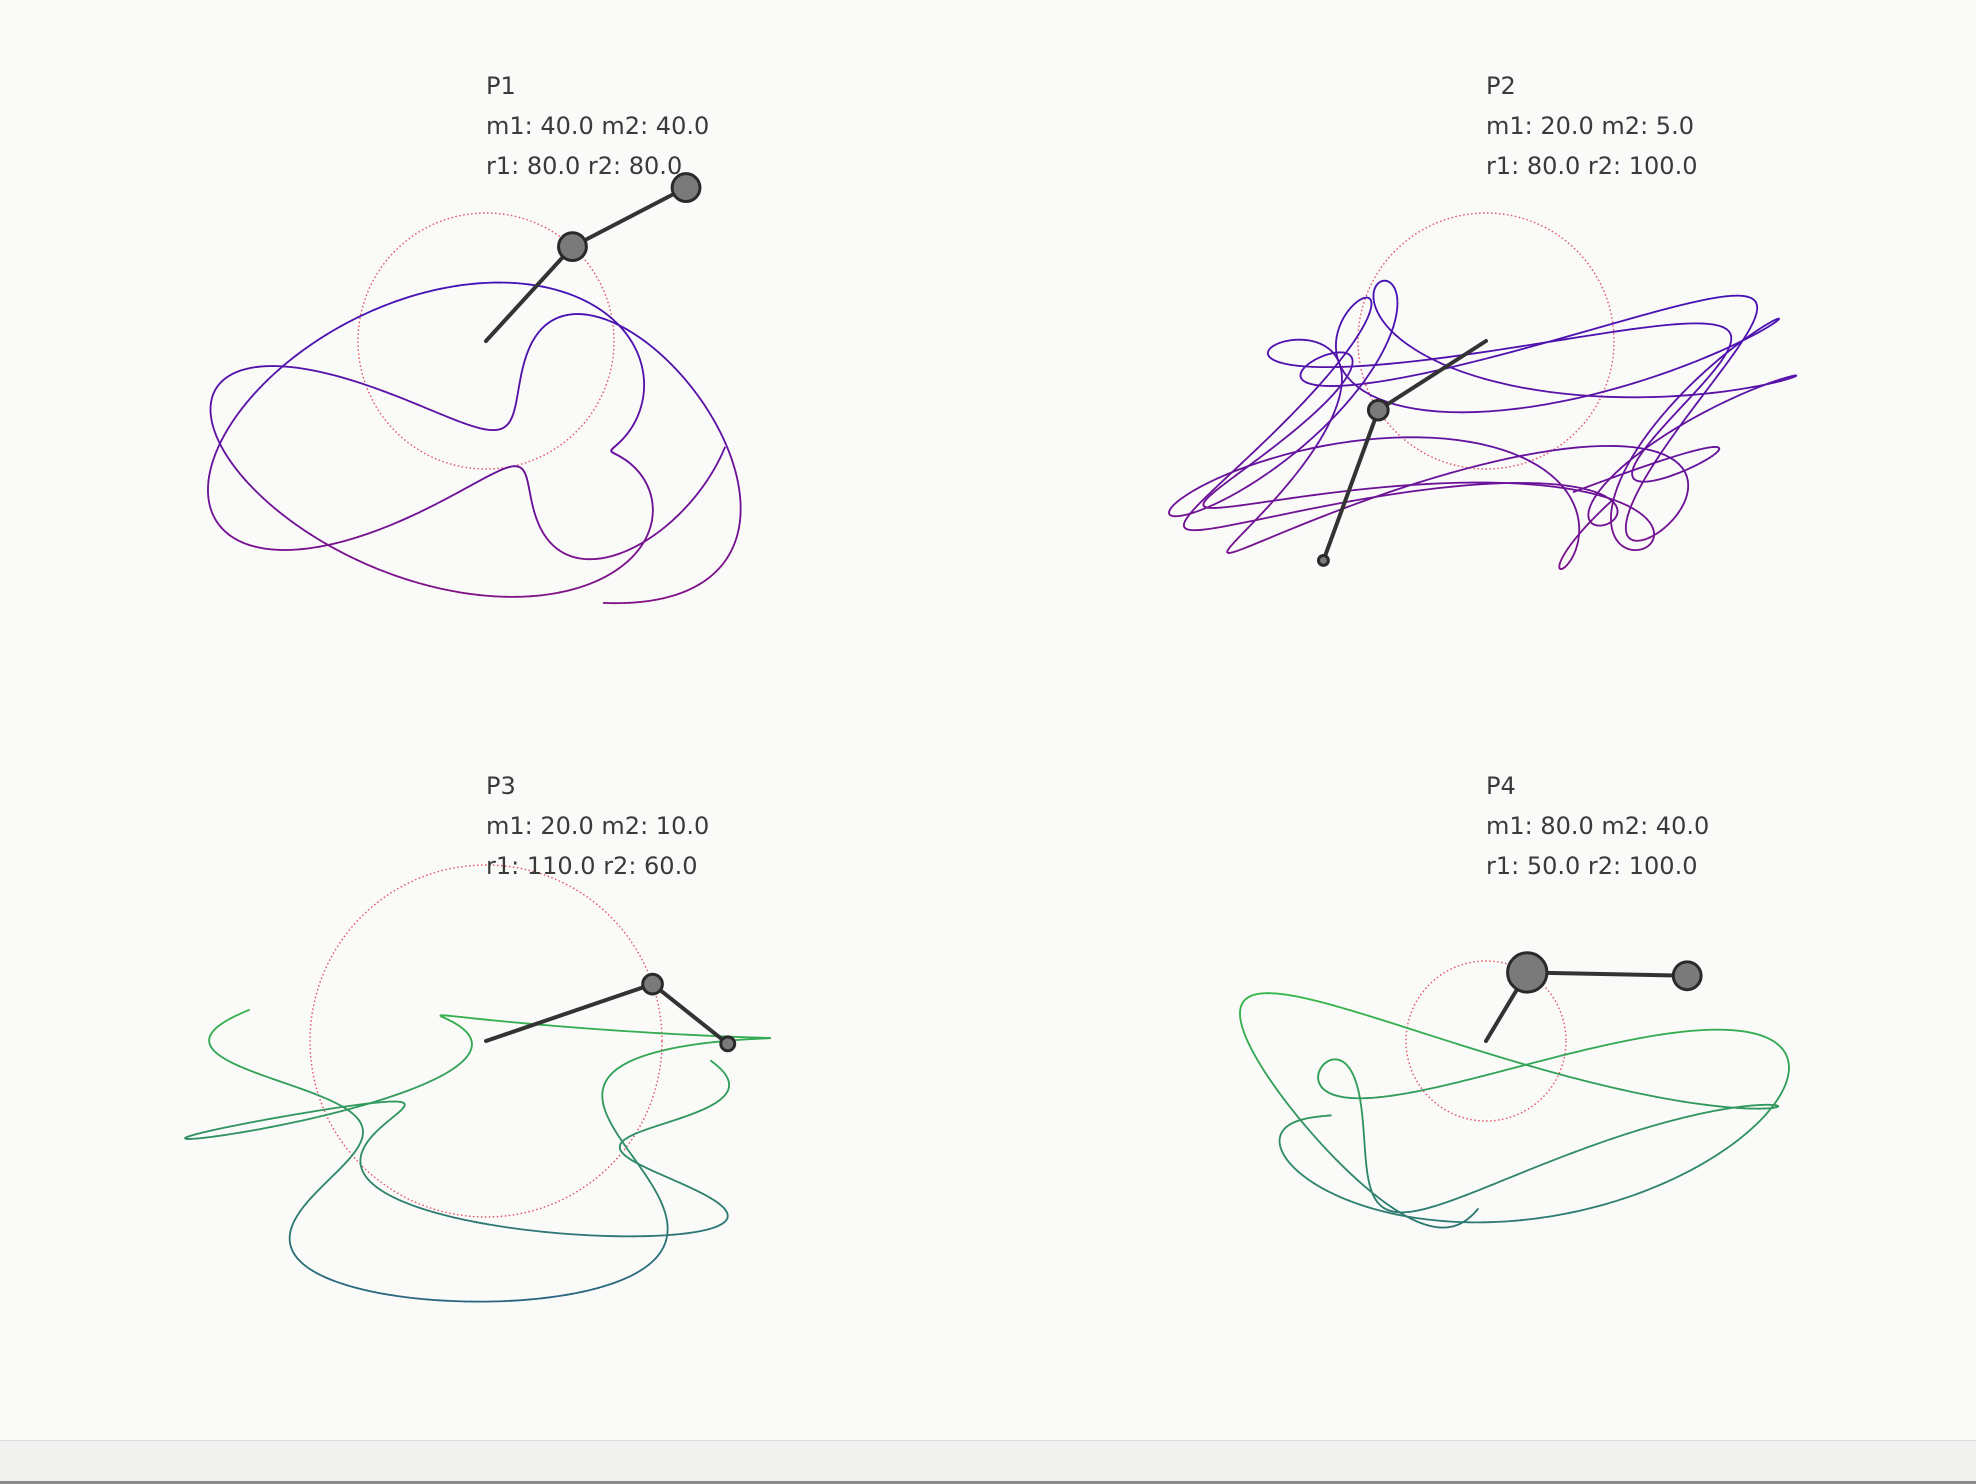 The height and width of the screenshot is (1484, 1976). What do you see at coordinates (1323, 560) in the screenshot?
I see `p2-bob2` at bounding box center [1323, 560].